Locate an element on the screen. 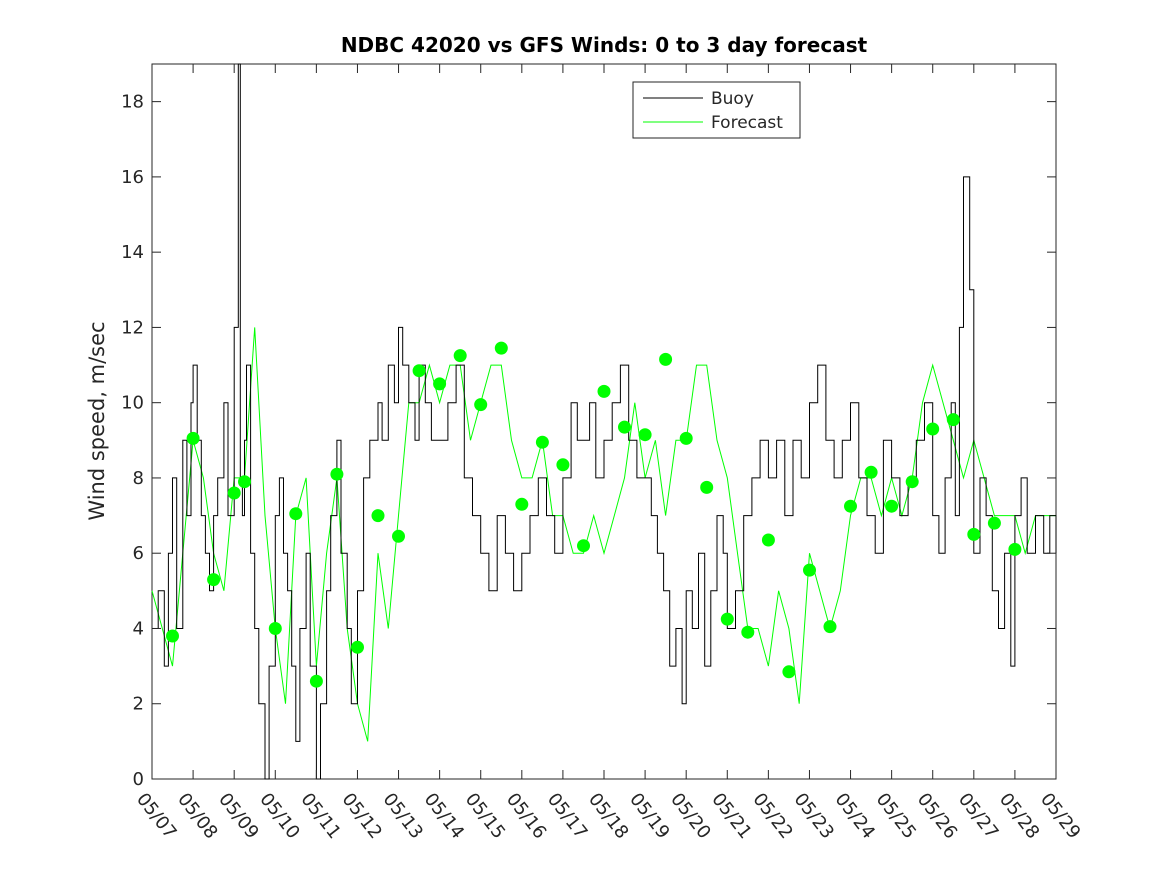 This screenshot has width=1167, height=875. x-tick-label: 05/17 is located at coordinates (567, 816).